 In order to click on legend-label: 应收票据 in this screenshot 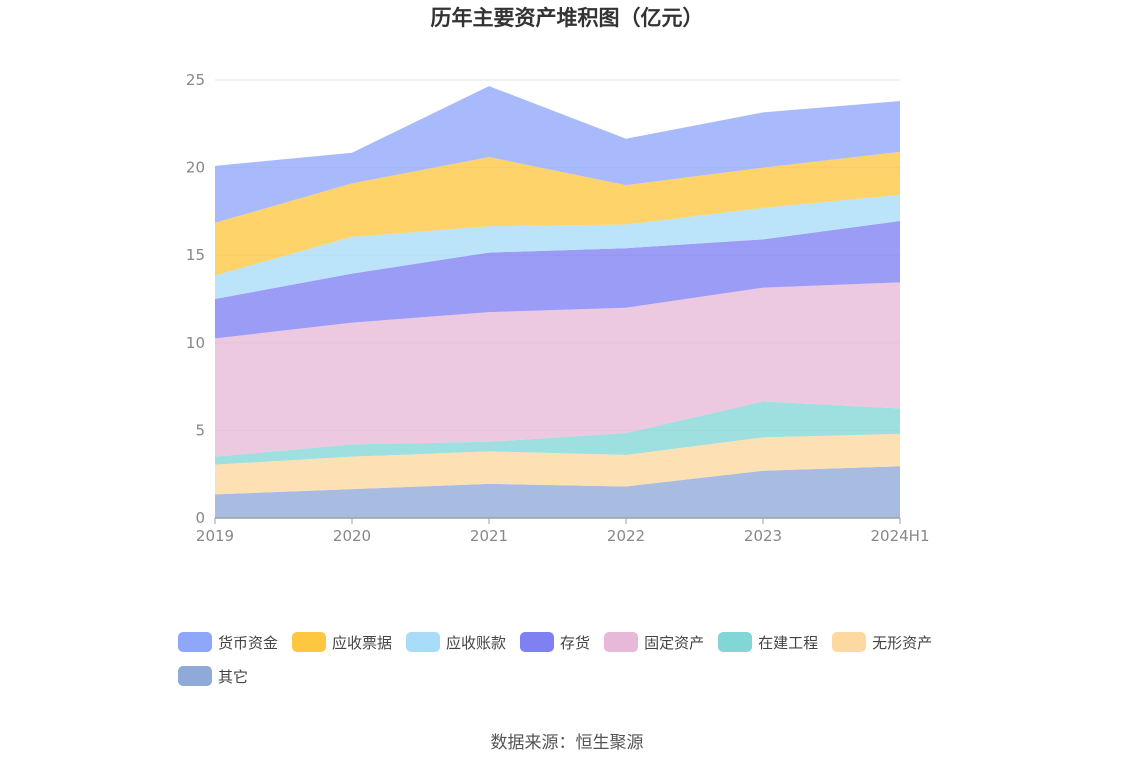, I will do `click(362, 642)`.